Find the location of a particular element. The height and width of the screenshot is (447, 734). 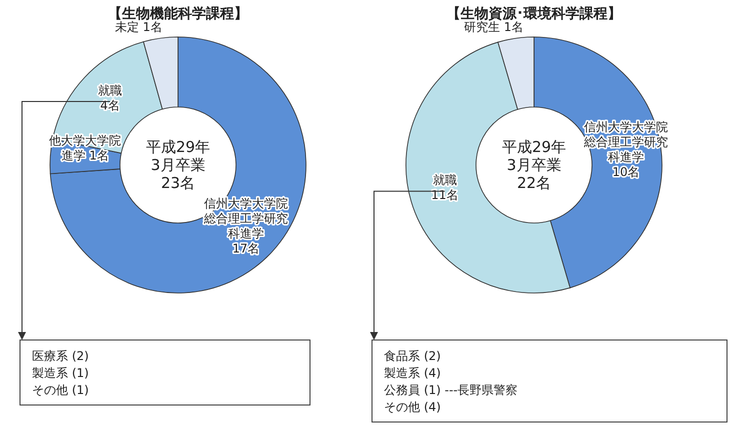

slice-label: 信州大学大学院総合理工学研究科進学 is located at coordinates (245, 218).